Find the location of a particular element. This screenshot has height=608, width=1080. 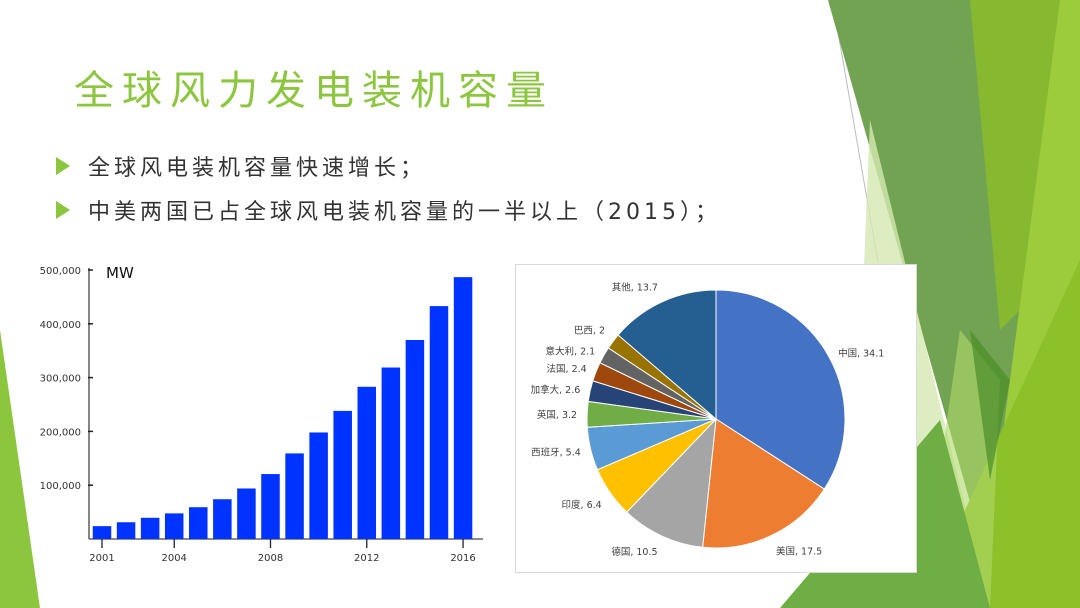

pie-slice-其他 is located at coordinates (667, 355).